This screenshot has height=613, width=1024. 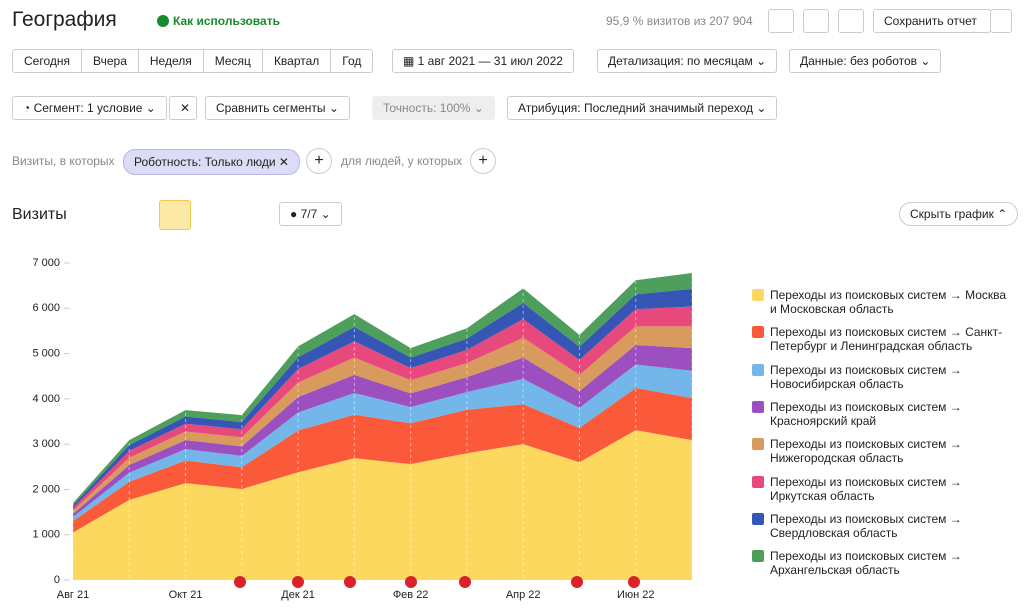 I want to click on period-button: Год, so click(x=352, y=61).